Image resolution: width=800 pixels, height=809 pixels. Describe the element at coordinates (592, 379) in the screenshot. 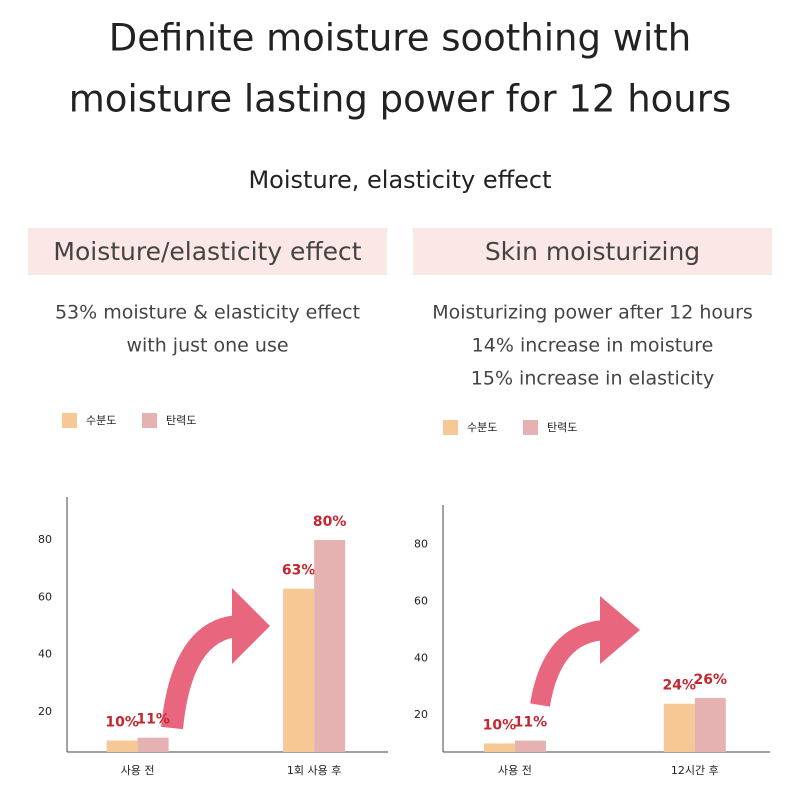

I see `panel-subtitle: 15% increase in elasticity` at that location.